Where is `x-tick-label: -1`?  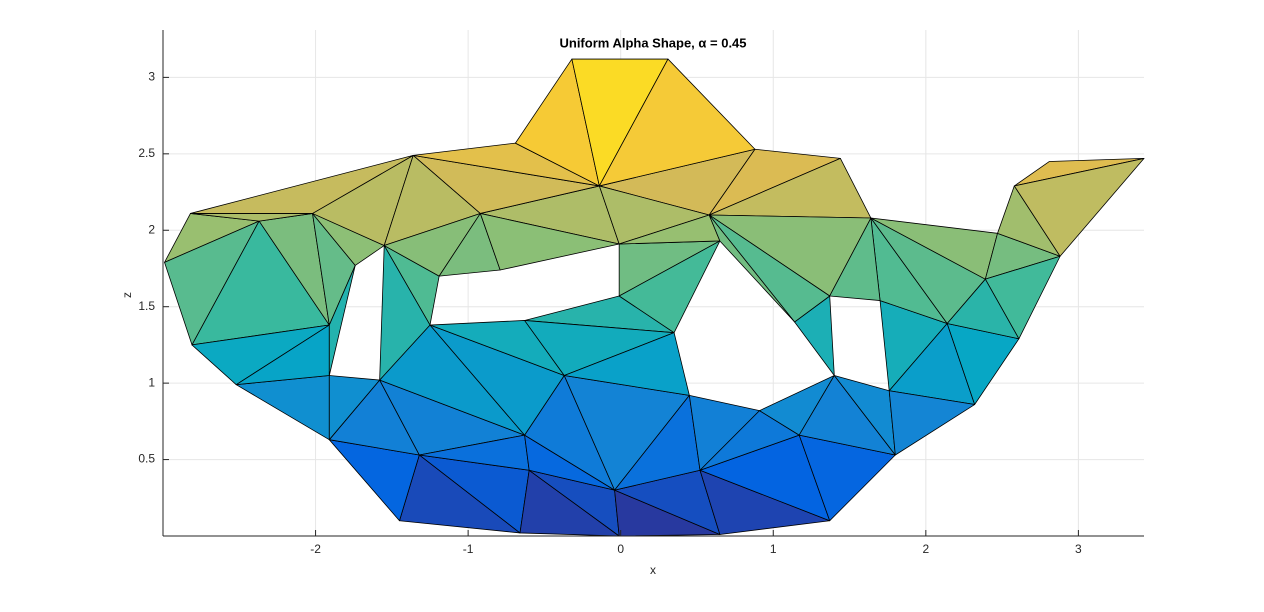
x-tick-label: -1 is located at coordinates (468, 549).